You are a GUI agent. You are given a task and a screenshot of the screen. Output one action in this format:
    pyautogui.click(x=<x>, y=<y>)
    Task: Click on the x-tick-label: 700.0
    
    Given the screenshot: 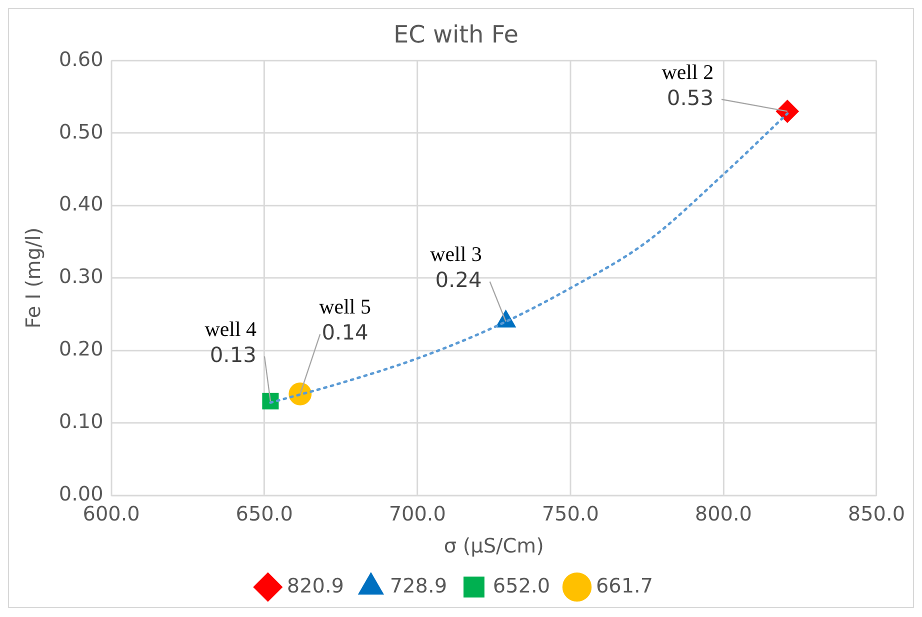 What is the action you would take?
    pyautogui.click(x=417, y=514)
    